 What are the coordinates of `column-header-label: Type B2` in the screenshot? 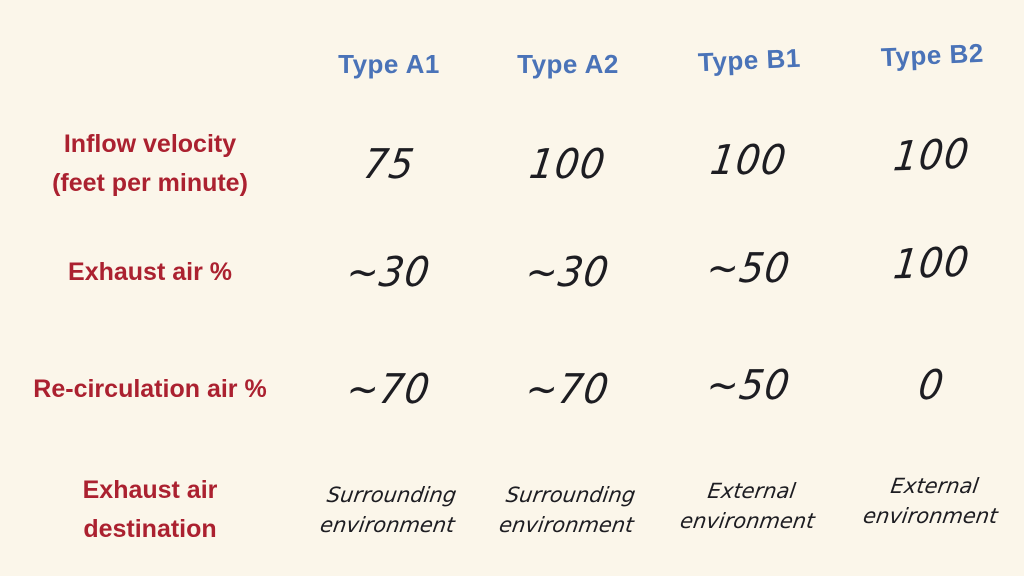 It's located at (932, 54).